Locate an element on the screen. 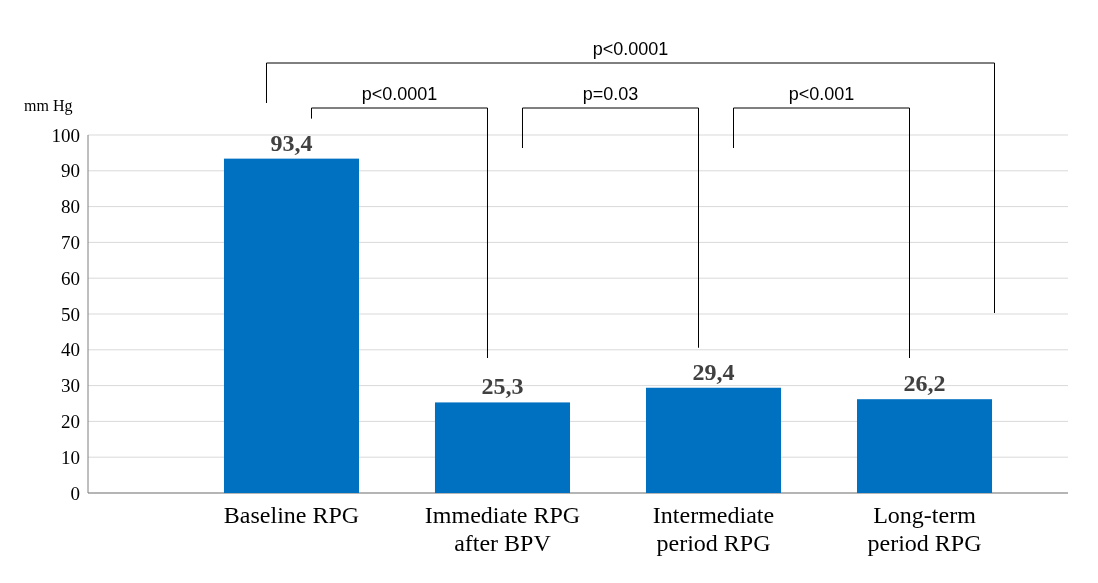  y-axis-title: mm Hg is located at coordinates (48, 106).